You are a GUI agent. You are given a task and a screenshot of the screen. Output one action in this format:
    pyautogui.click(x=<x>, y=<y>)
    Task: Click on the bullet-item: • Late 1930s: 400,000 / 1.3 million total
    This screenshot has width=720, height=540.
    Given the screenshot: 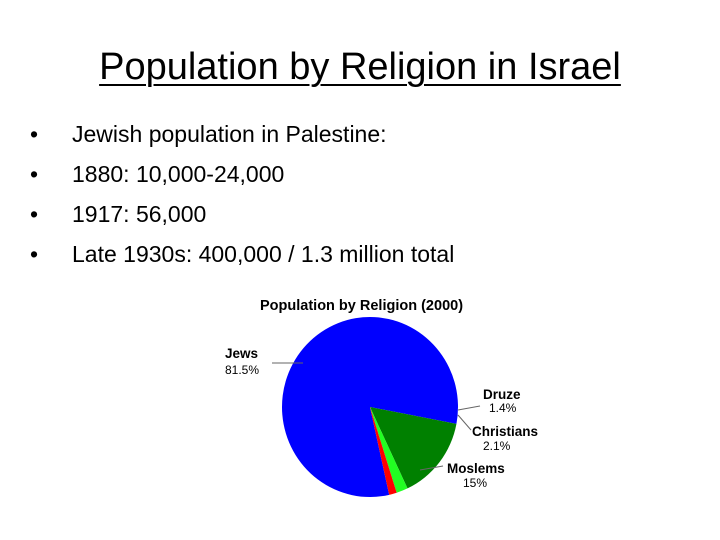 What is the action you would take?
    pyautogui.click(x=242, y=254)
    